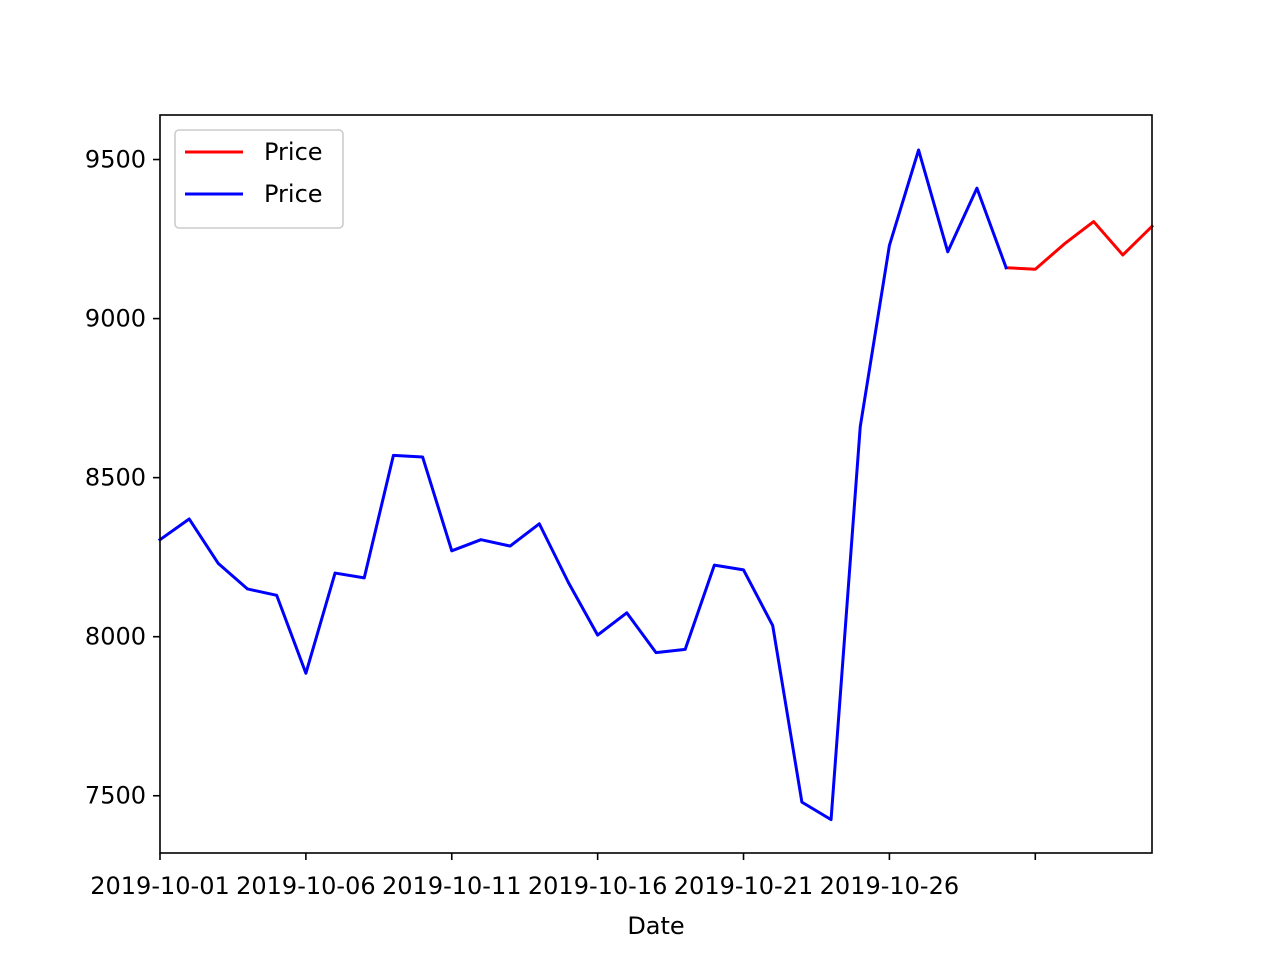 This screenshot has width=1280, height=964. What do you see at coordinates (159, 886) in the screenshot?
I see `x-tick-label: 2019-10-01` at bounding box center [159, 886].